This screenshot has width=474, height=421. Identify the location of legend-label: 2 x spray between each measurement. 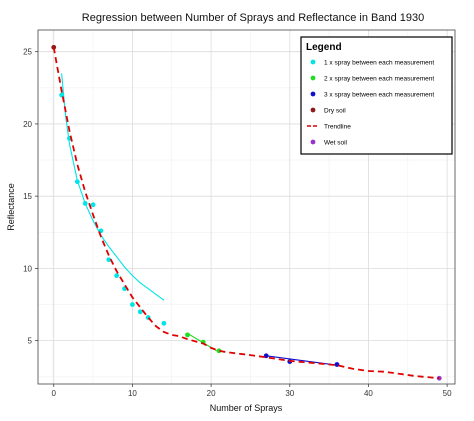
(379, 79).